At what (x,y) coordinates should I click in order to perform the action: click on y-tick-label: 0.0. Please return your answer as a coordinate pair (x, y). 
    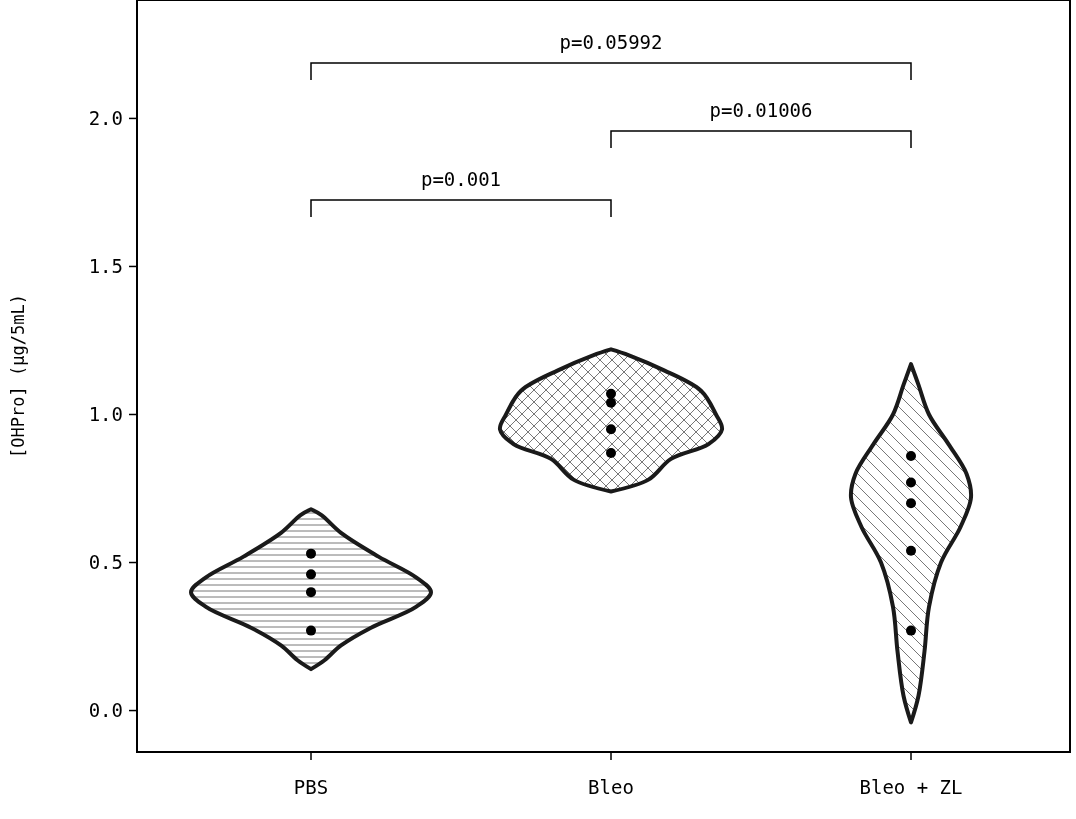
    Looking at the image, I should click on (105, 710).